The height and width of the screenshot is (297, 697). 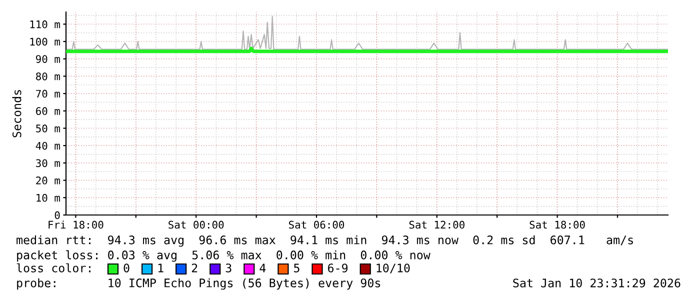 What do you see at coordinates (161, 268) in the screenshot?
I see `legend-label: 1` at bounding box center [161, 268].